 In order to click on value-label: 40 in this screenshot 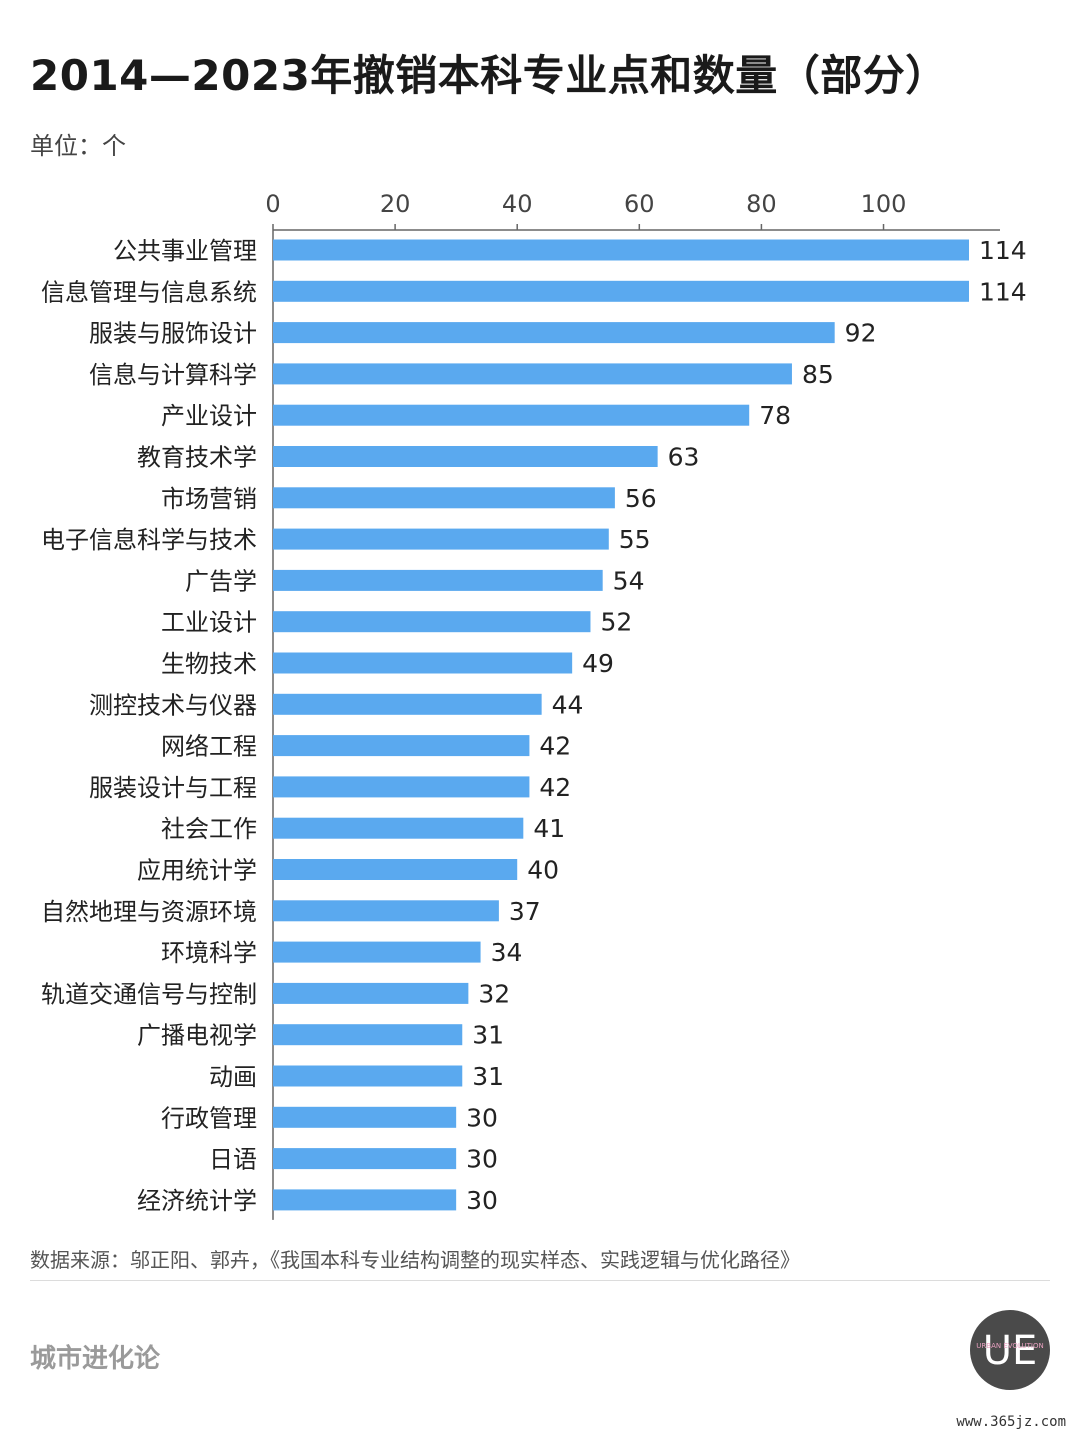, I will do `click(543, 870)`.